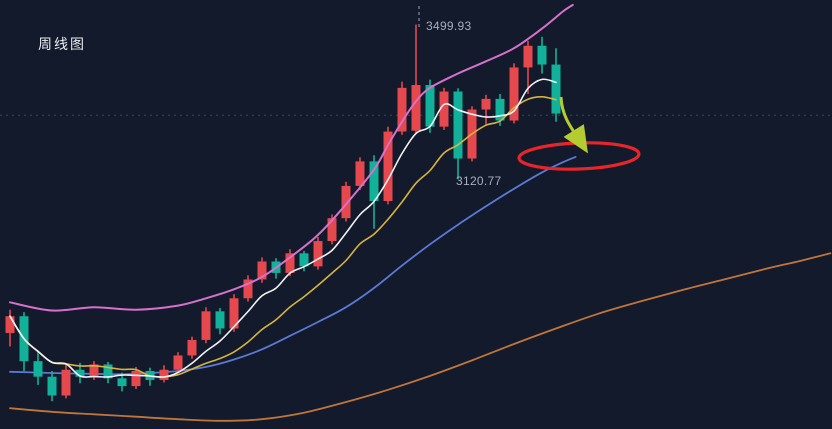 This screenshot has width=832, height=429. What do you see at coordinates (479, 181) in the screenshot?
I see `low-price-label: 3120.77` at bounding box center [479, 181].